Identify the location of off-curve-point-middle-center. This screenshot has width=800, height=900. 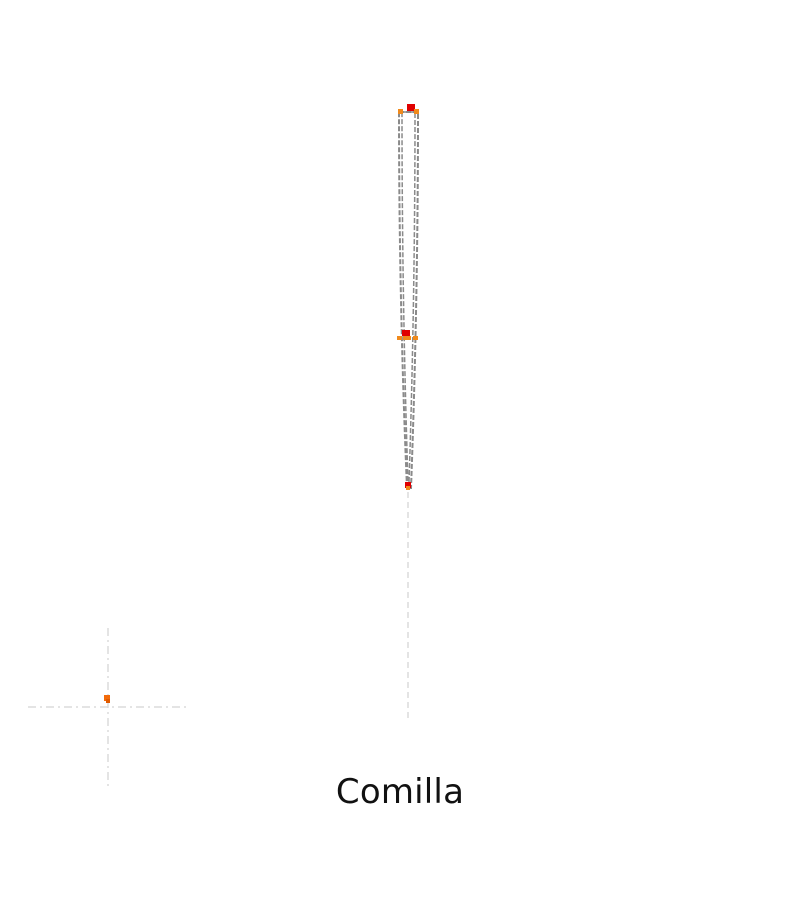
(407, 338).